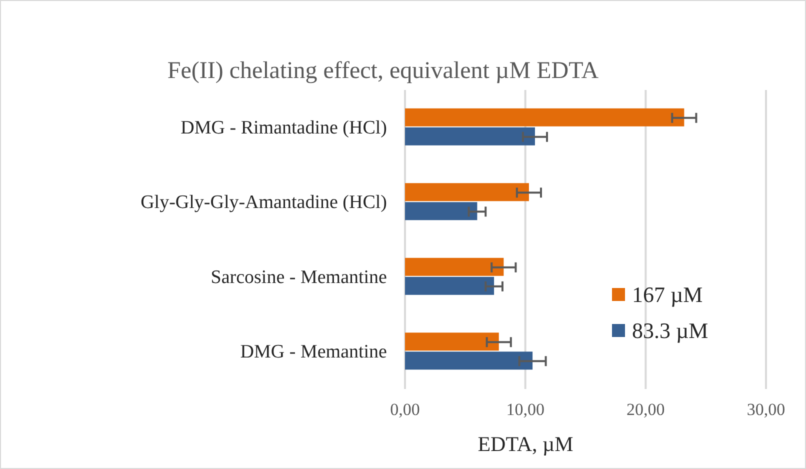 The height and width of the screenshot is (469, 806). What do you see at coordinates (766, 409) in the screenshot?
I see `x-tick-label: 30,00` at bounding box center [766, 409].